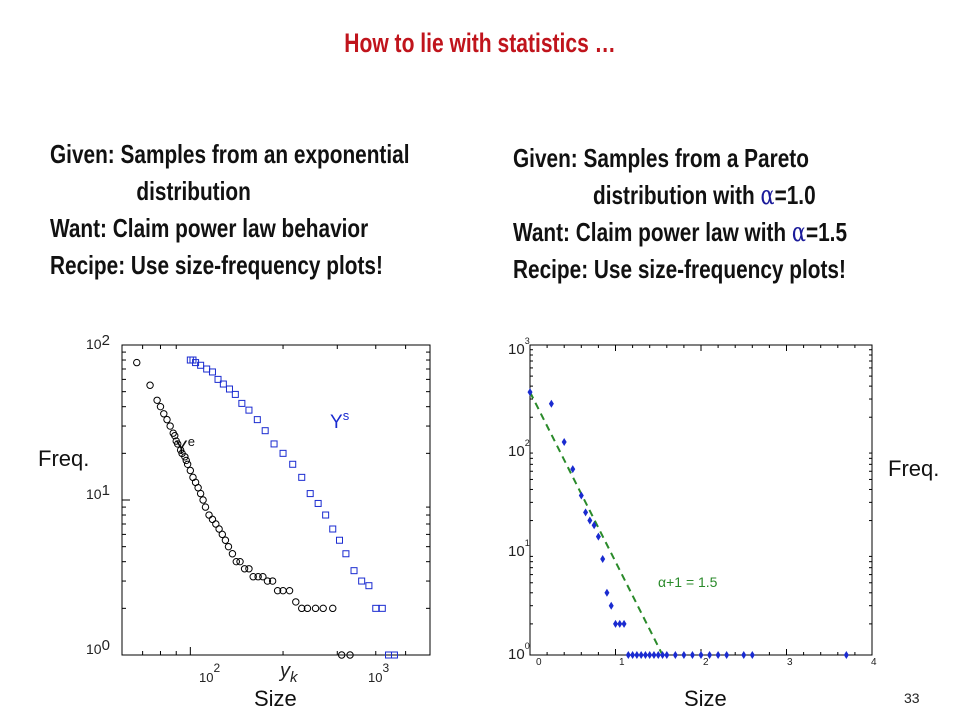  I want to click on alpha-symbol: α, so click(767, 196).